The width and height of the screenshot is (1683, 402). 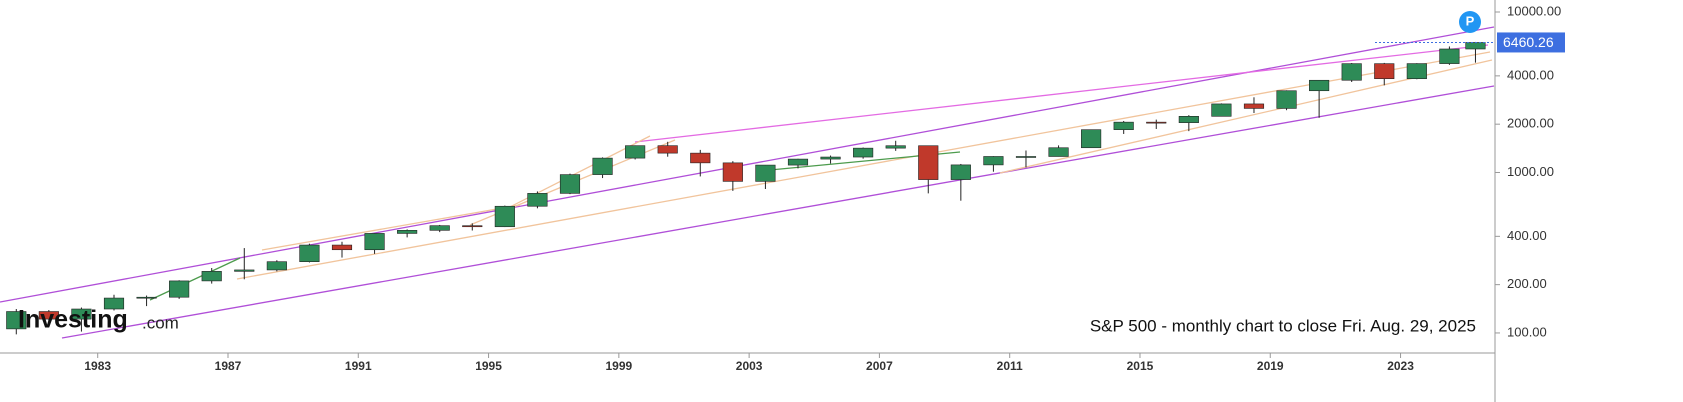 What do you see at coordinates (1010, 366) in the screenshot?
I see `x-tick-label: 2011` at bounding box center [1010, 366].